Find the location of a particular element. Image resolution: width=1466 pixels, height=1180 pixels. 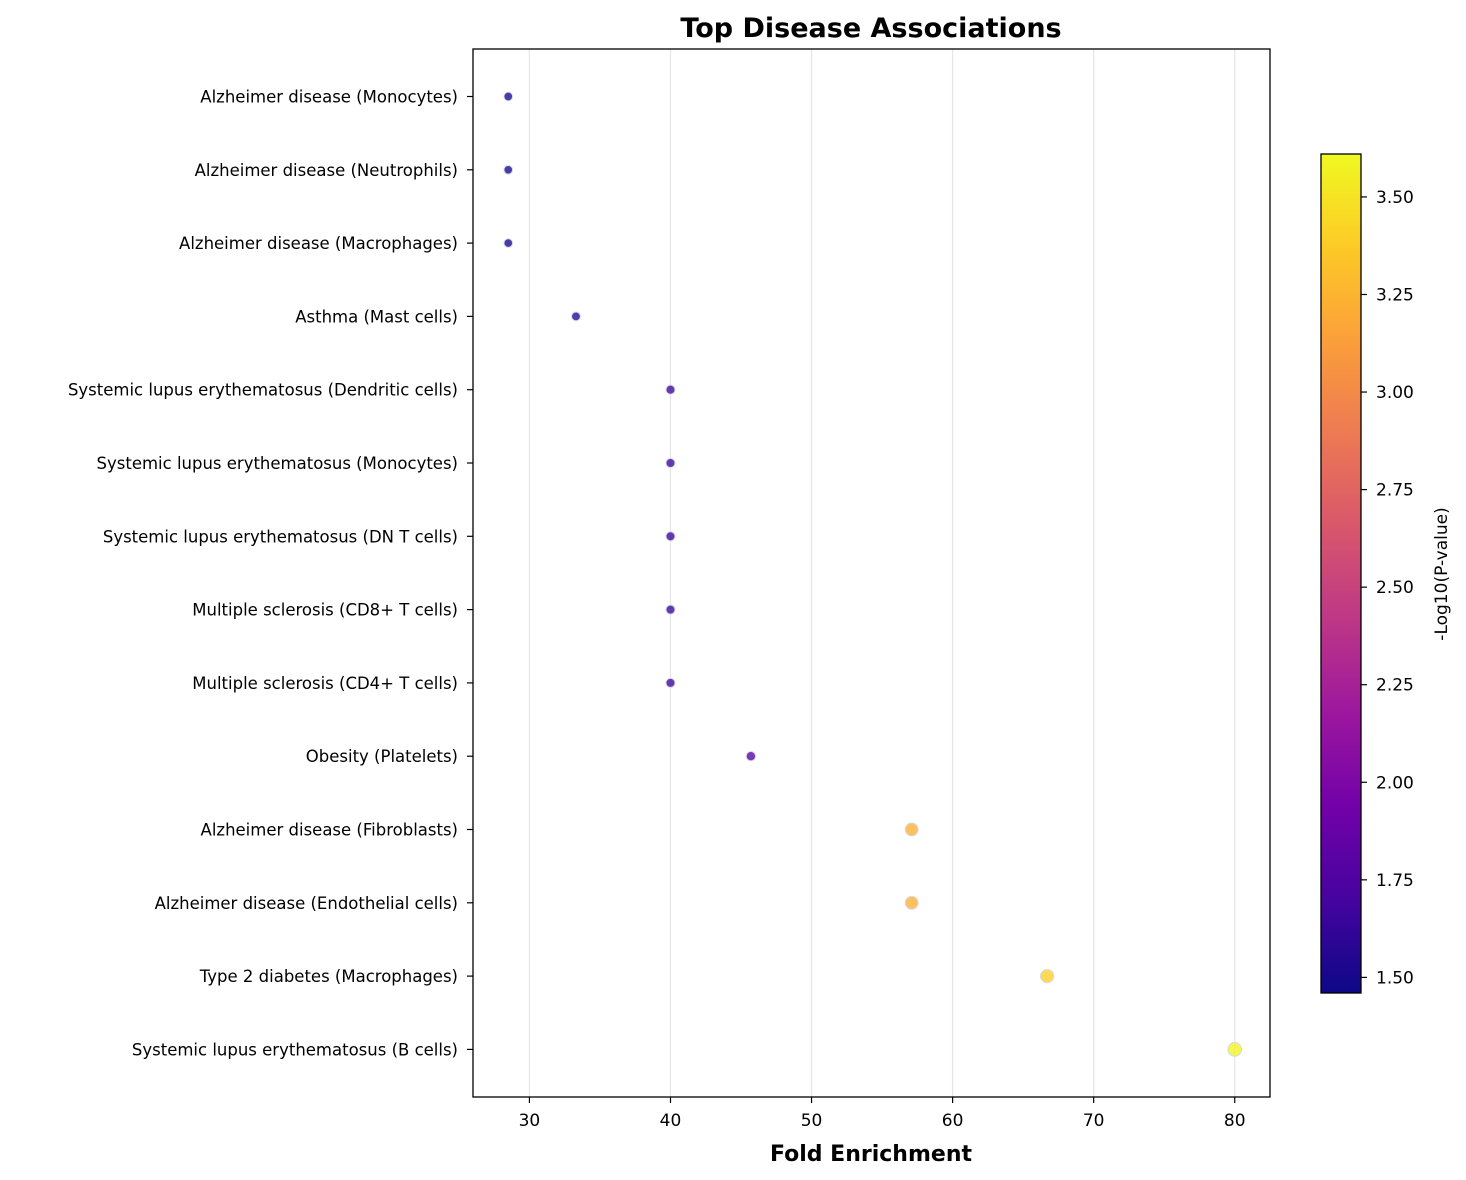

y-tick-label: Systemic lupus erythematosus (B cells) is located at coordinates (295, 1049).